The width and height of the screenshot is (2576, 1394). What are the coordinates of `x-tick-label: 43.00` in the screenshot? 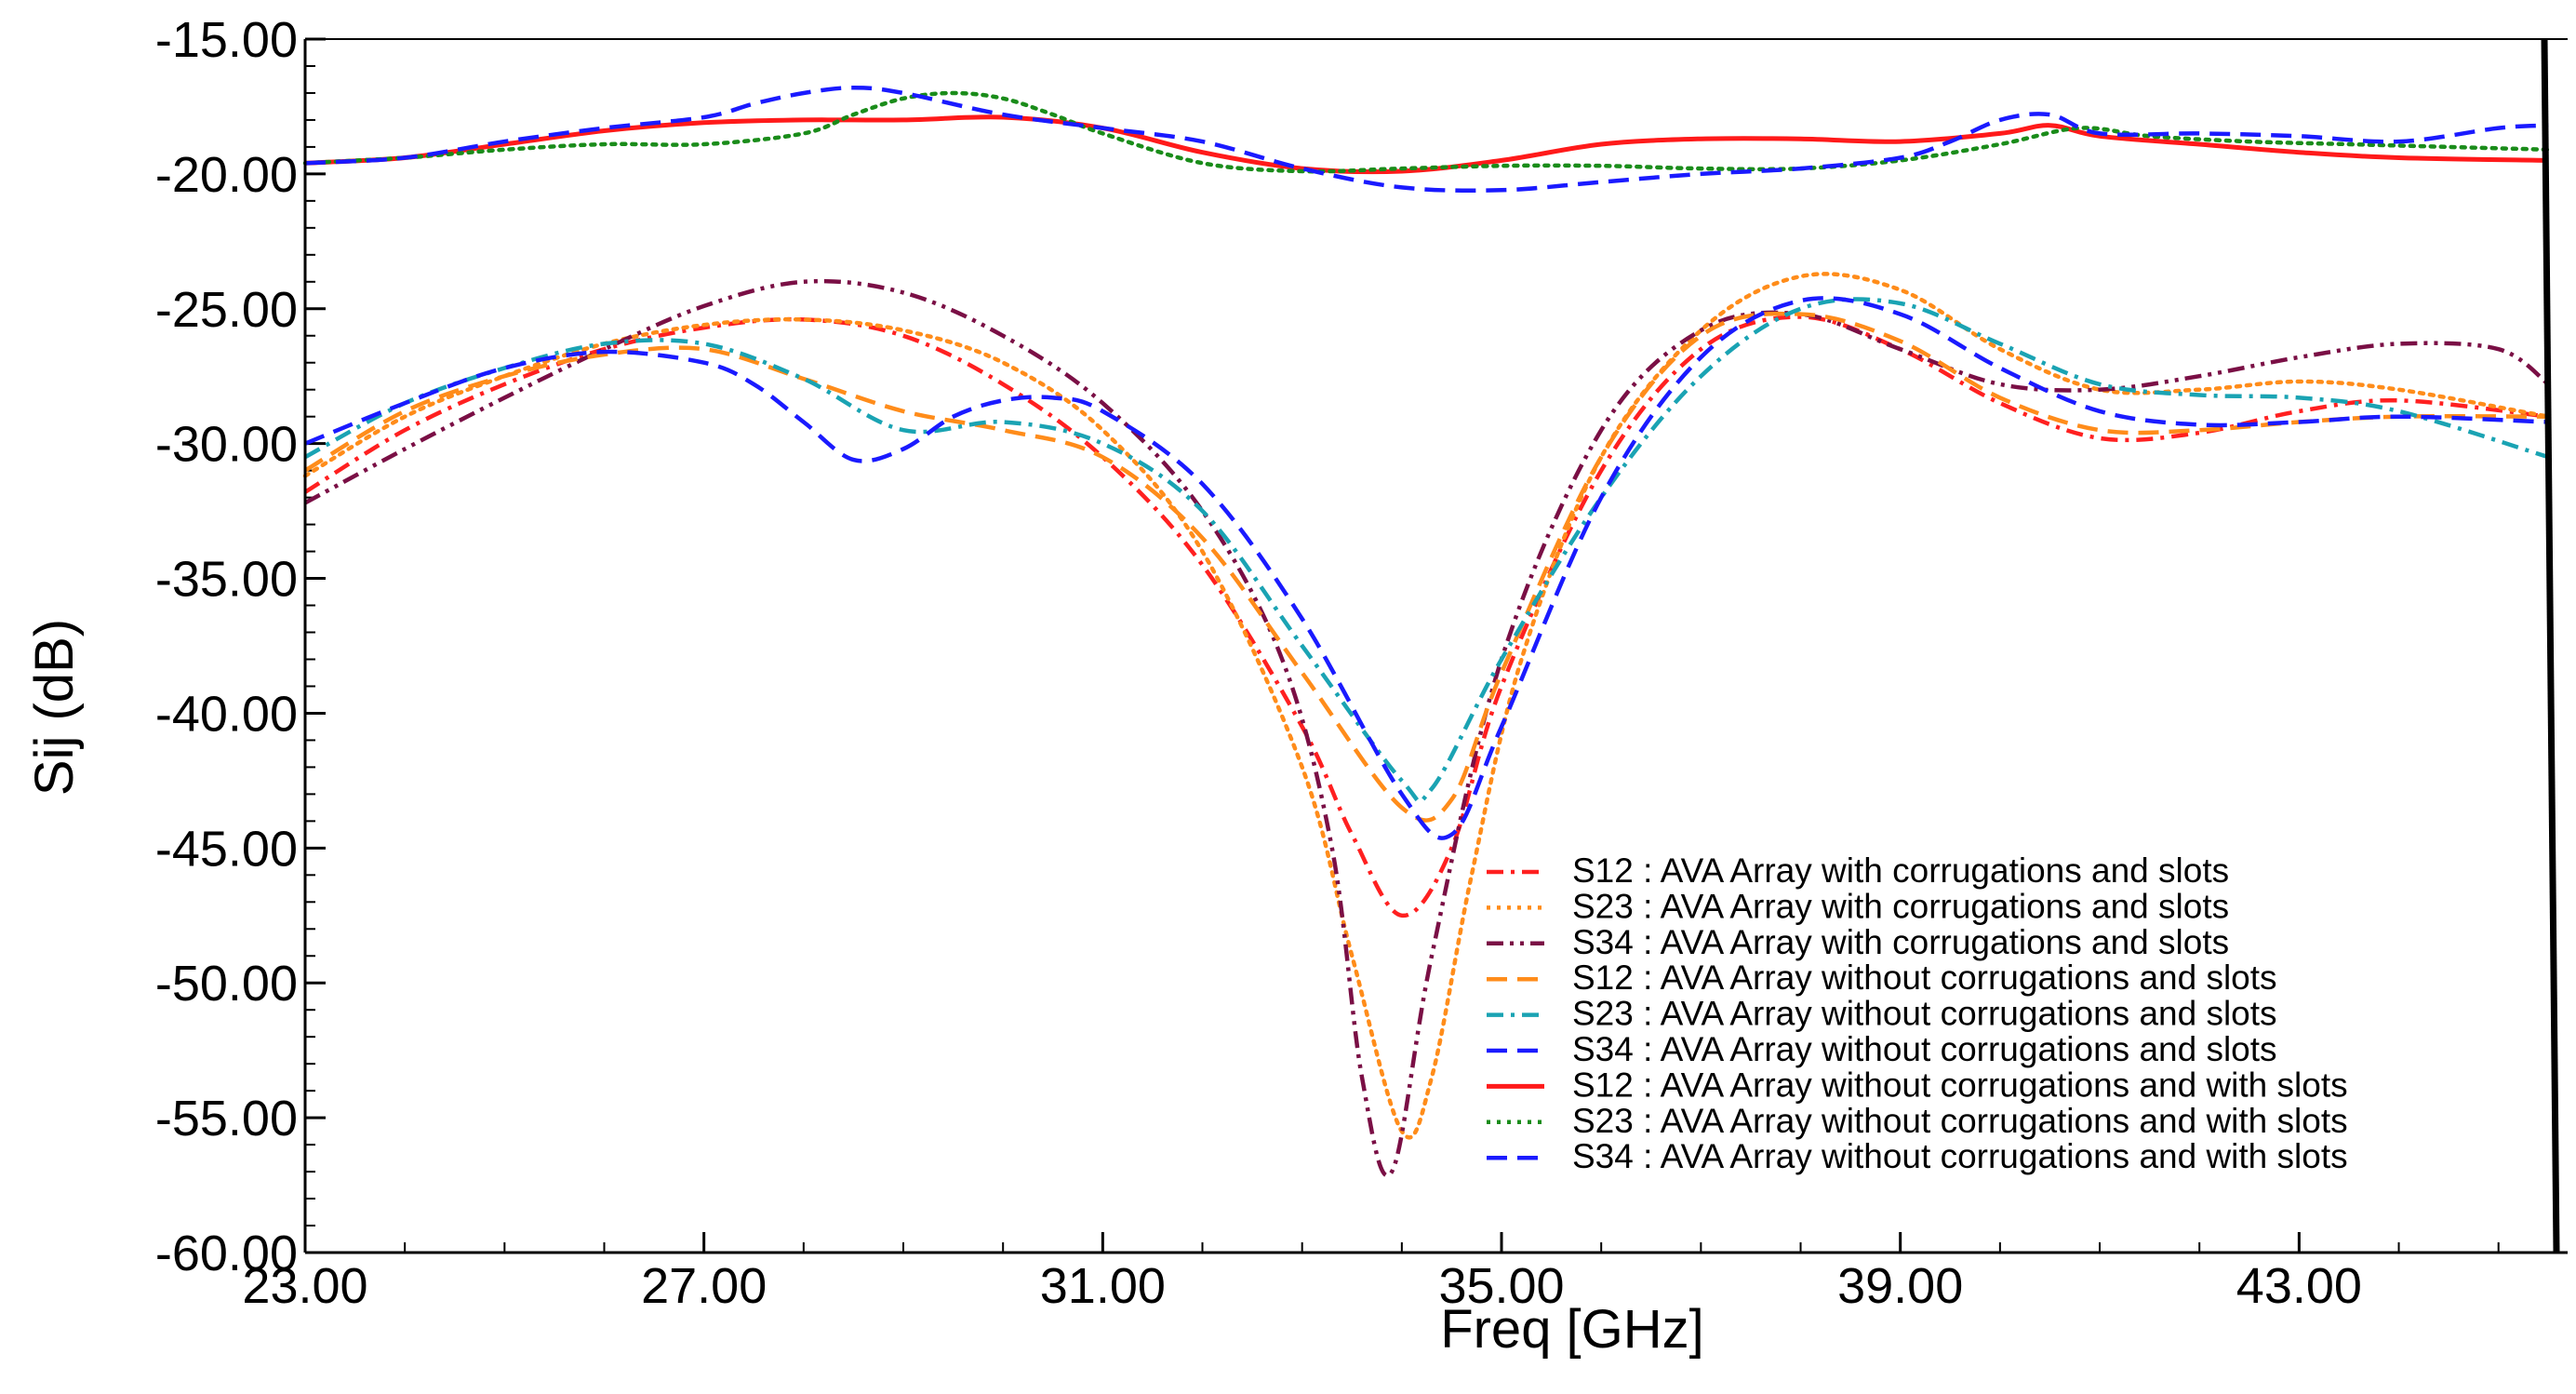 It's located at (2299, 1286).